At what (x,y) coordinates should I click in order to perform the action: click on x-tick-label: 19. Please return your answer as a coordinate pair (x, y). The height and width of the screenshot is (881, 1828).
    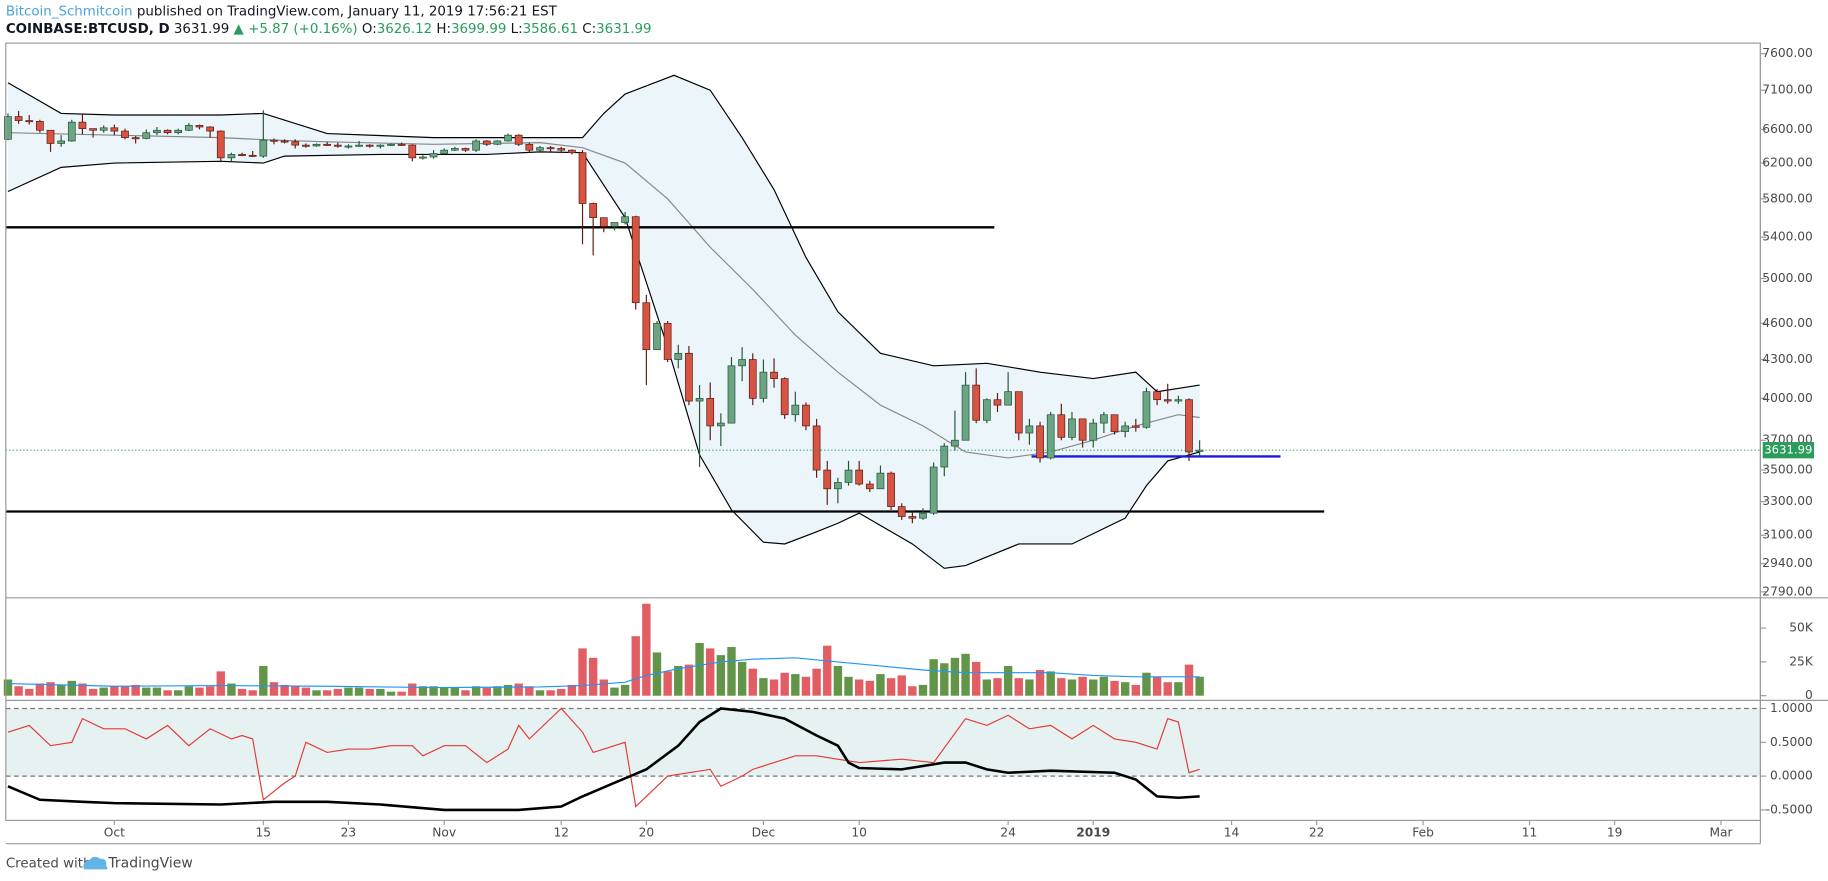
    Looking at the image, I should click on (1615, 833).